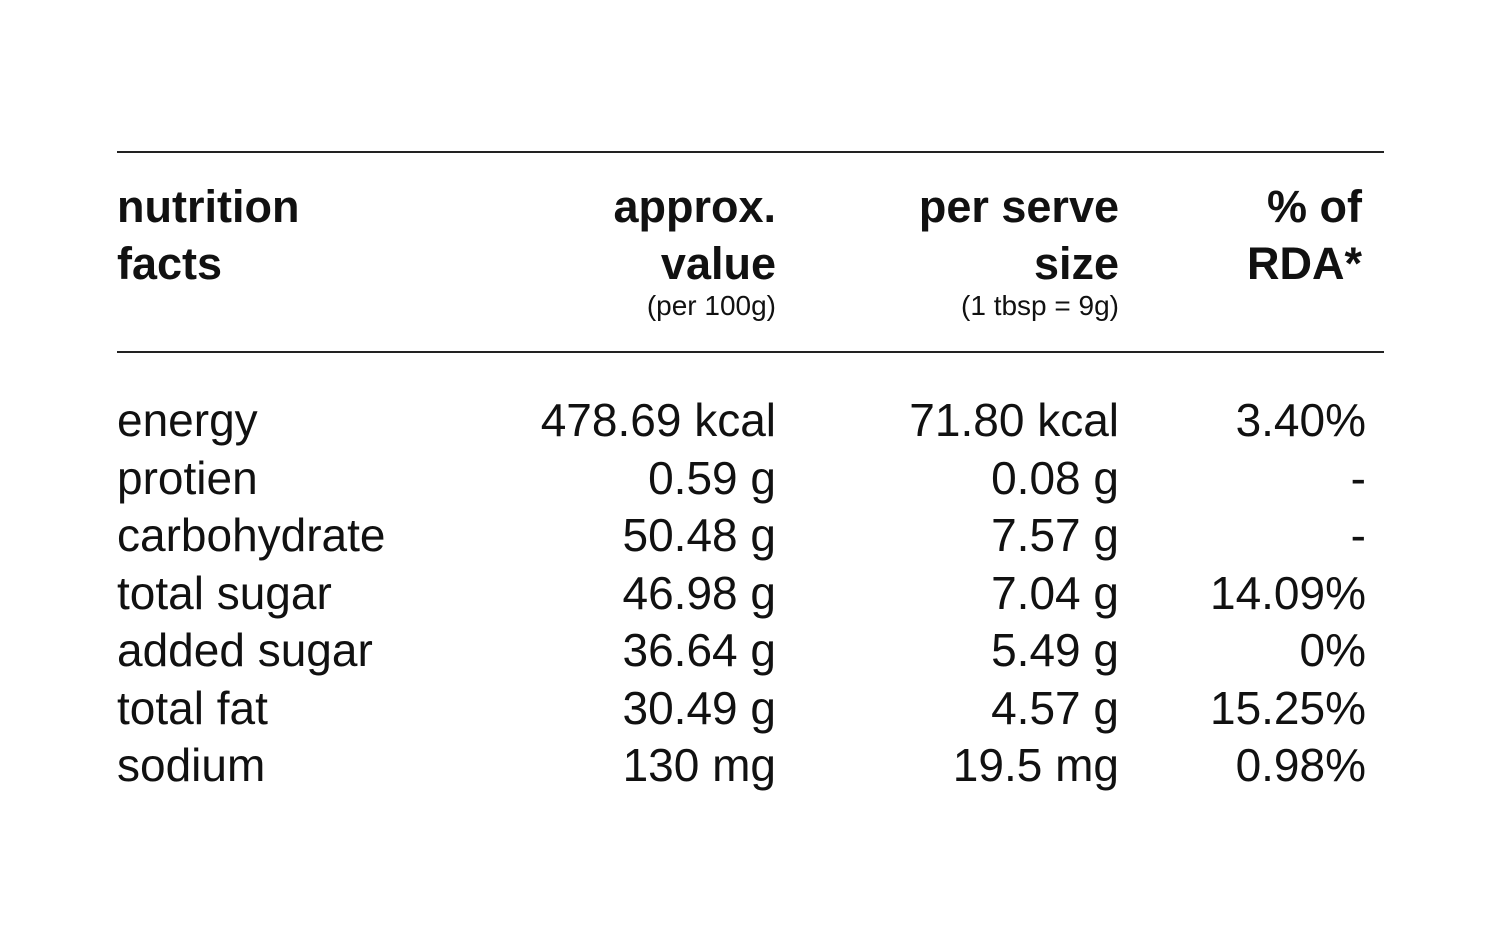 Image resolution: width=1500 pixels, height=940 pixels. Describe the element at coordinates (1055, 707) in the screenshot. I see `nutrient-value: 4.57 g` at that location.